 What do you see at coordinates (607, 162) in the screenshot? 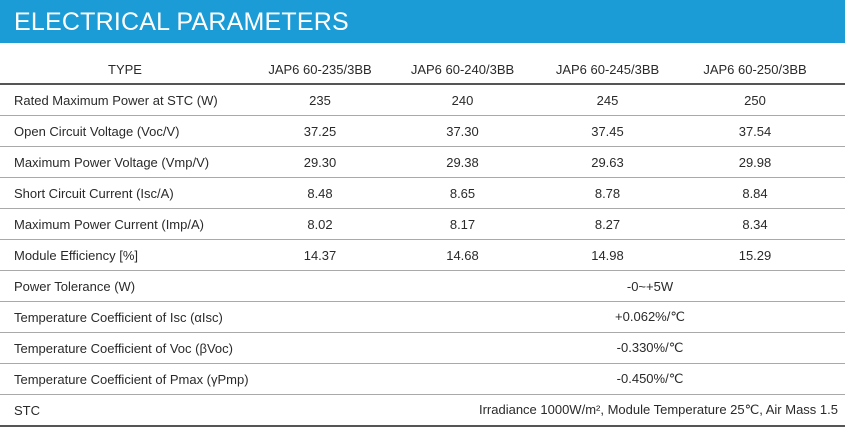
I see `row-value: 29.63` at bounding box center [607, 162].